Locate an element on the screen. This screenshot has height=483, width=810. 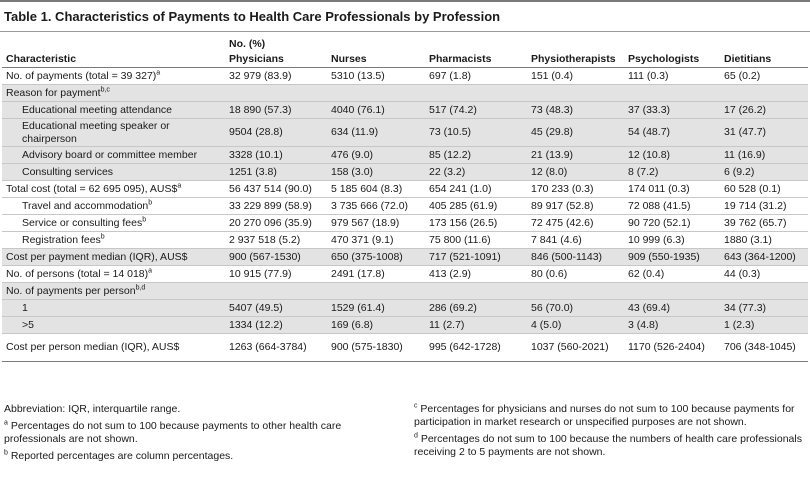
cell-physiotherapists: 12 (8.0) is located at coordinates (575, 172).